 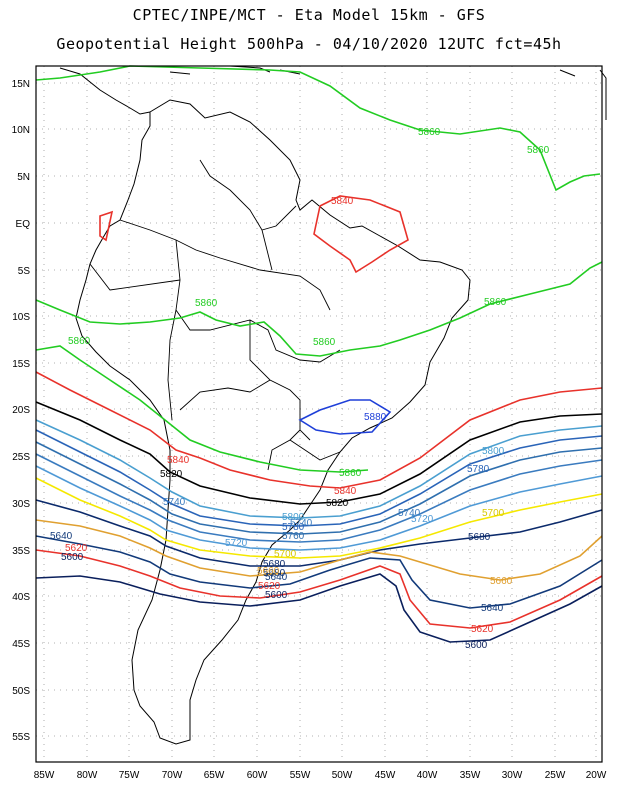 I want to click on lon-label: 40W, so click(x=427, y=775).